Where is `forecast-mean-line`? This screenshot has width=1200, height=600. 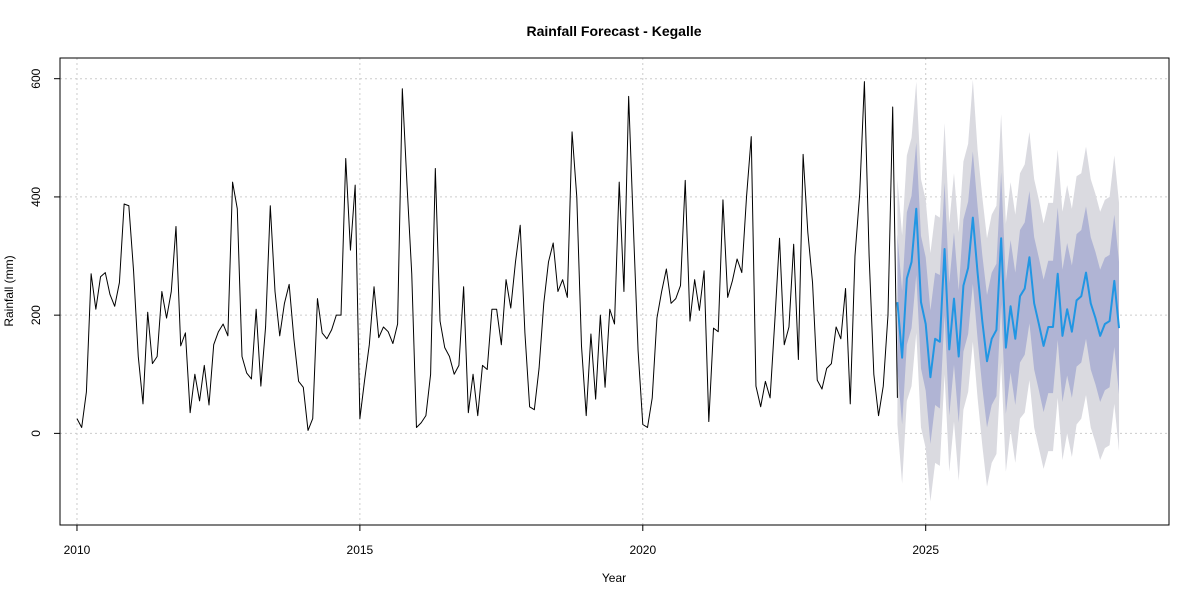
forecast-mean-line is located at coordinates (1008, 293).